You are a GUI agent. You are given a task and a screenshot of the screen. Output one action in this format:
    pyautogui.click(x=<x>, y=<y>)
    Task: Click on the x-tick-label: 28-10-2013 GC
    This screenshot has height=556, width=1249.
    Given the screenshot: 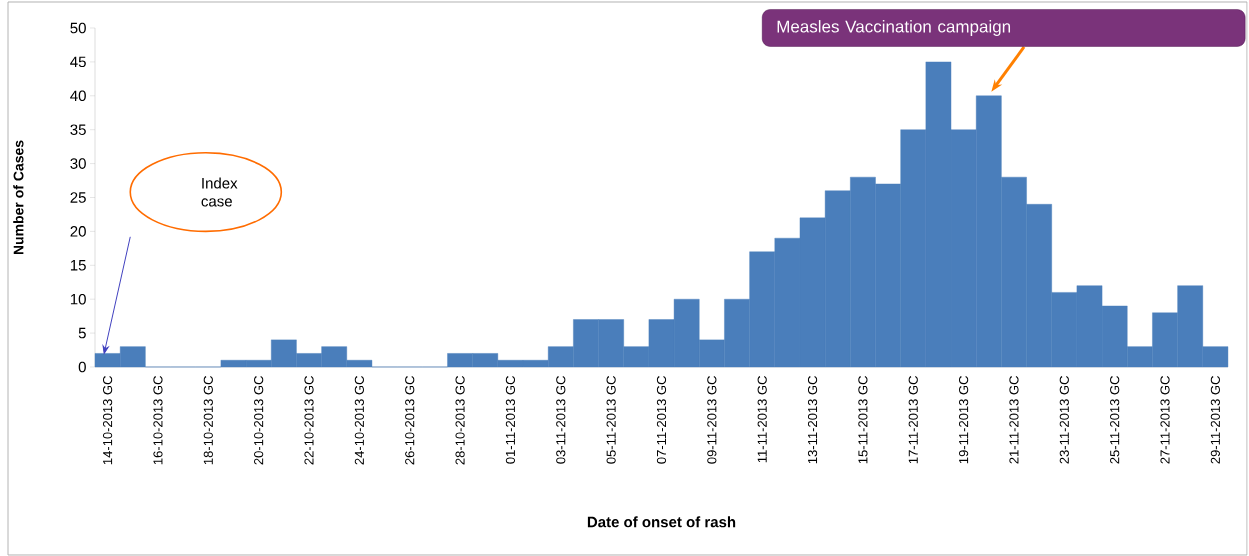 What is the action you would take?
    pyautogui.click(x=460, y=420)
    